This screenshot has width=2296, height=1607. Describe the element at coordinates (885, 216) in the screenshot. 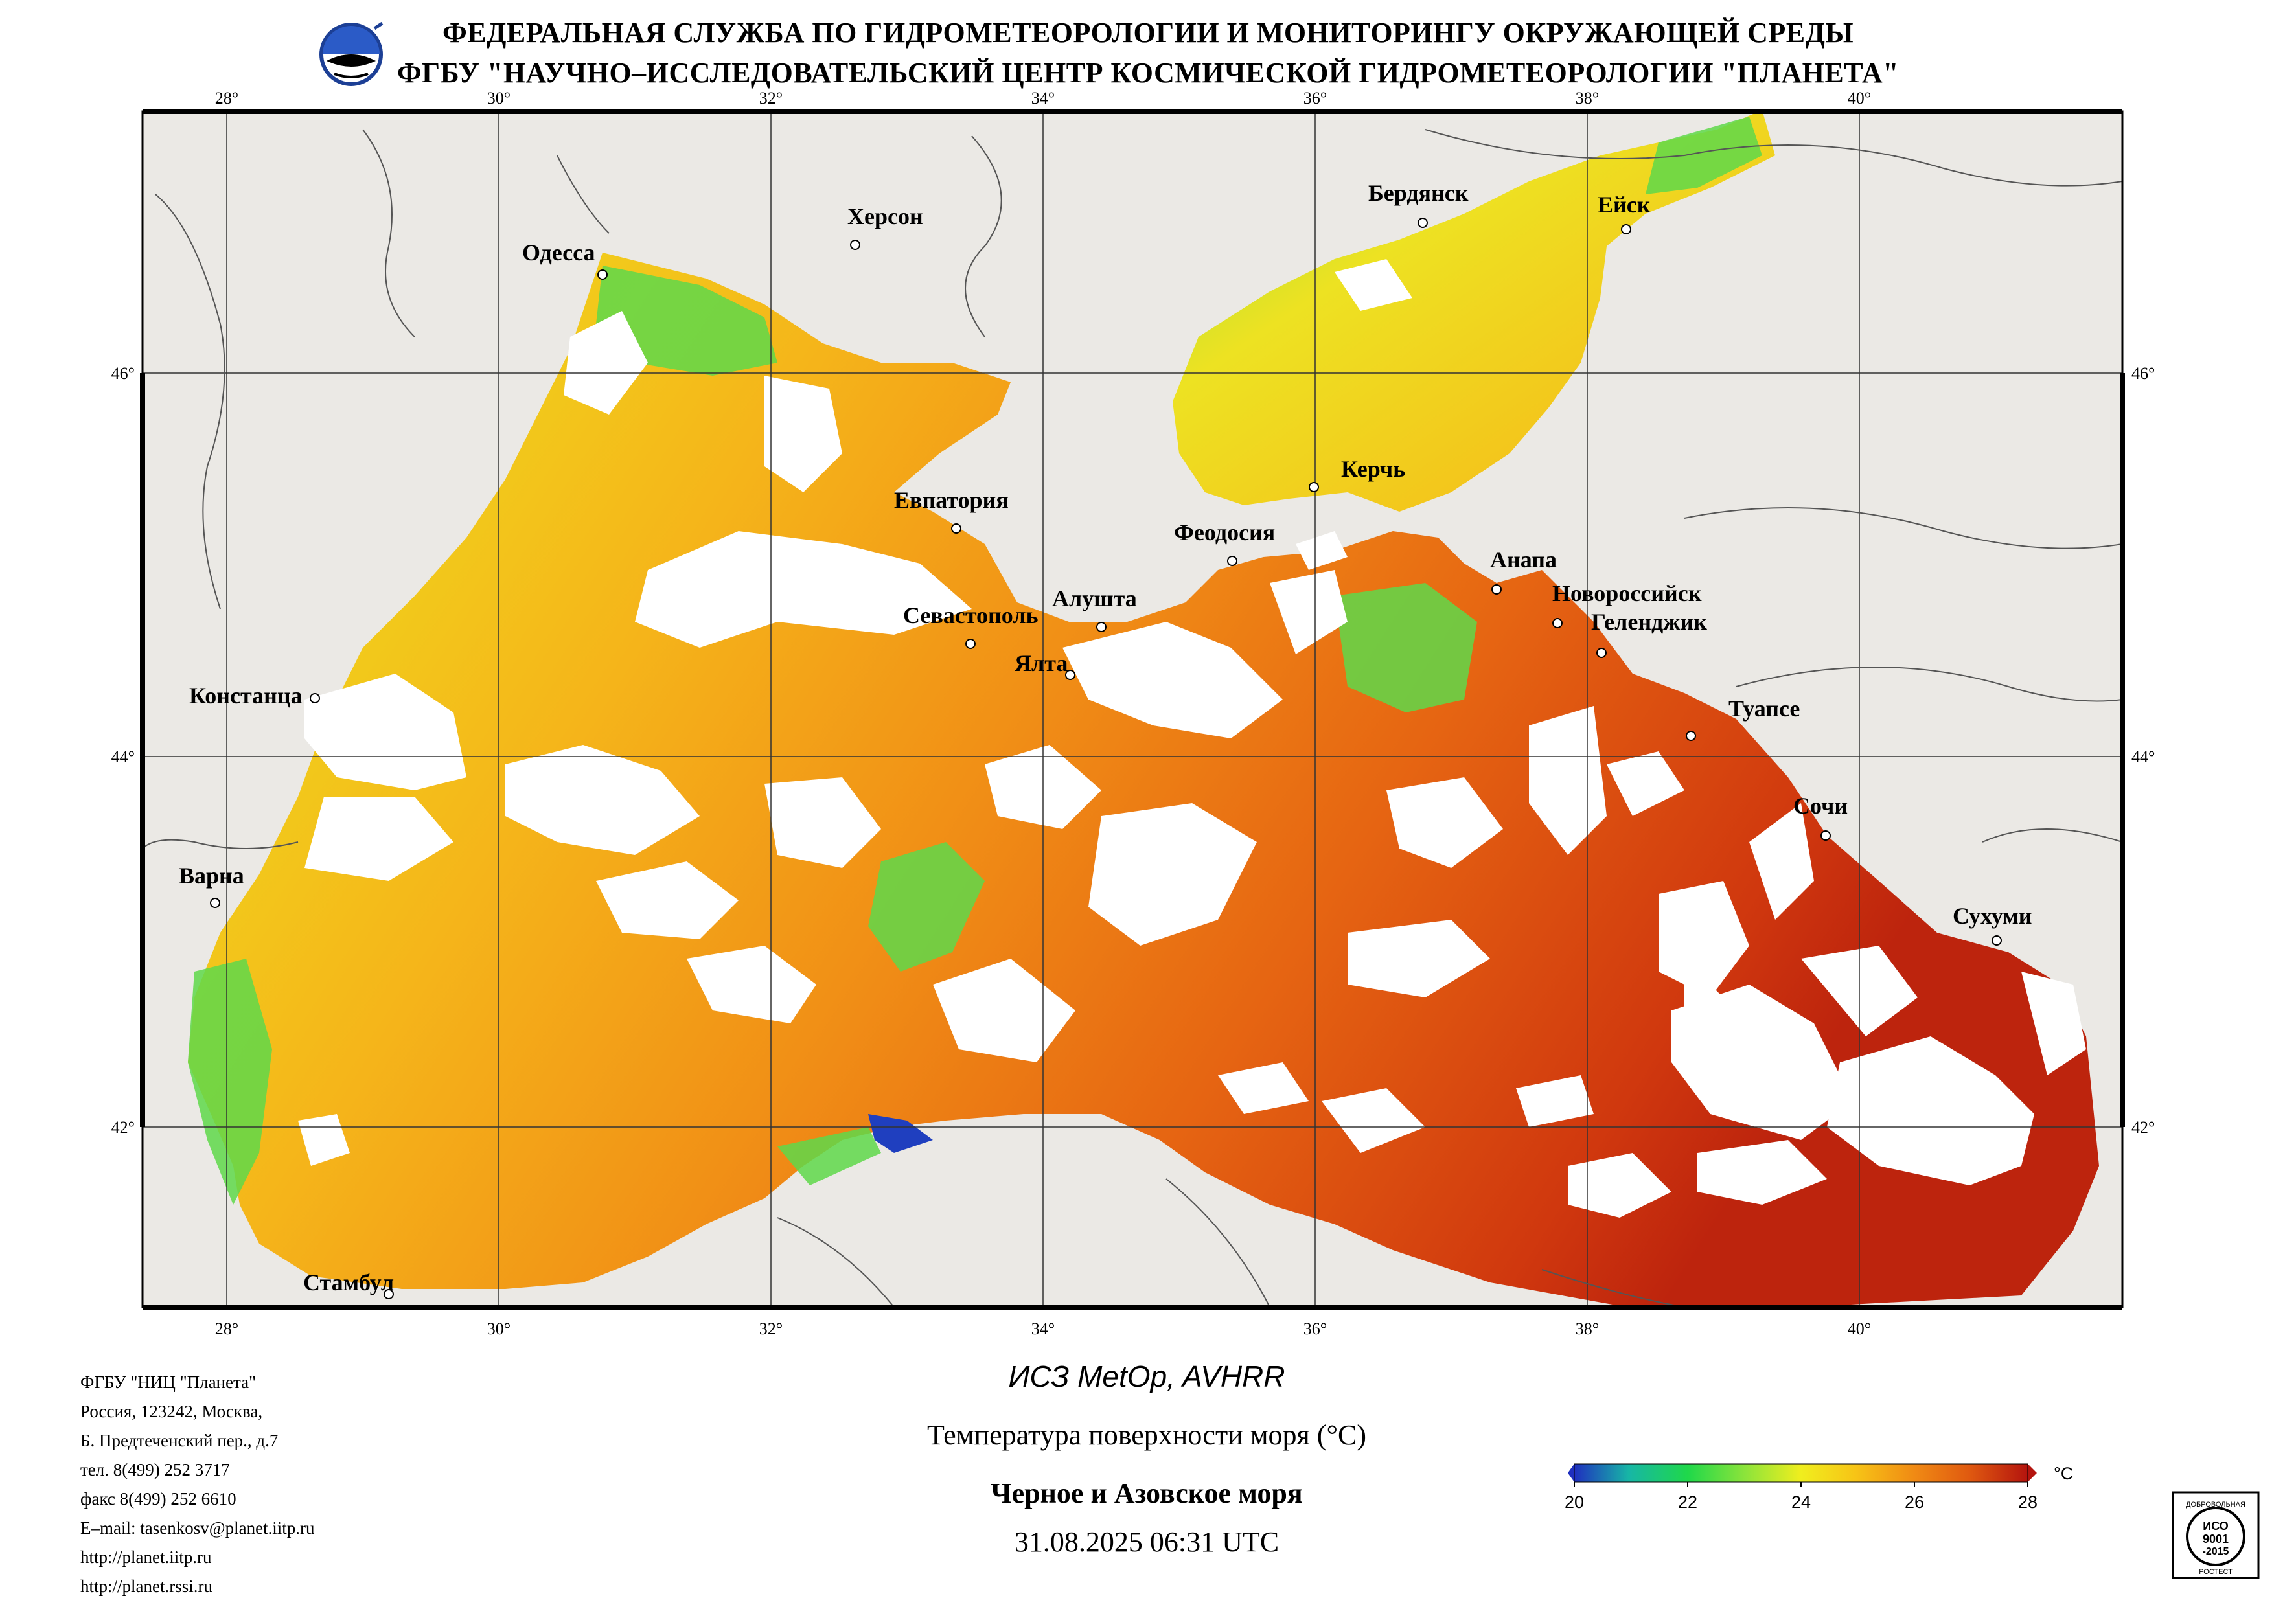

I see `city-label: Херсон` at that location.